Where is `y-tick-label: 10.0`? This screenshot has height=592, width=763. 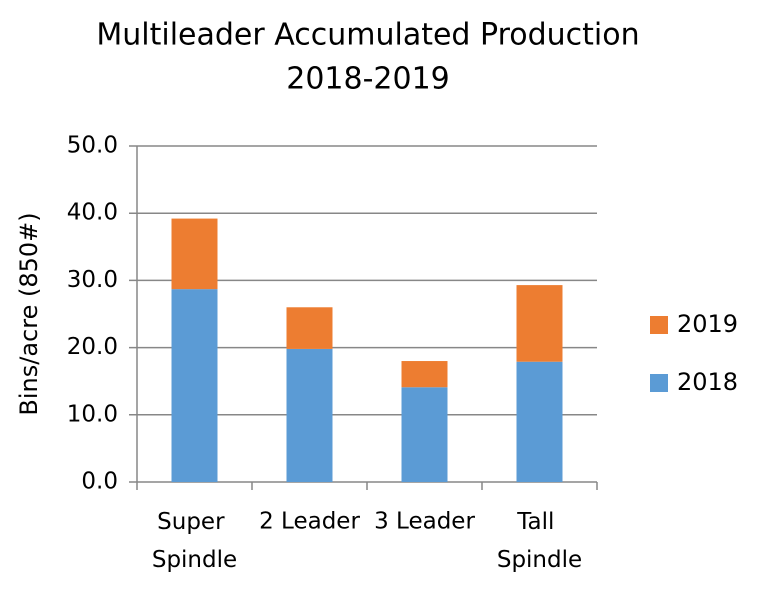
y-tick-label: 10.0 is located at coordinates (92, 414).